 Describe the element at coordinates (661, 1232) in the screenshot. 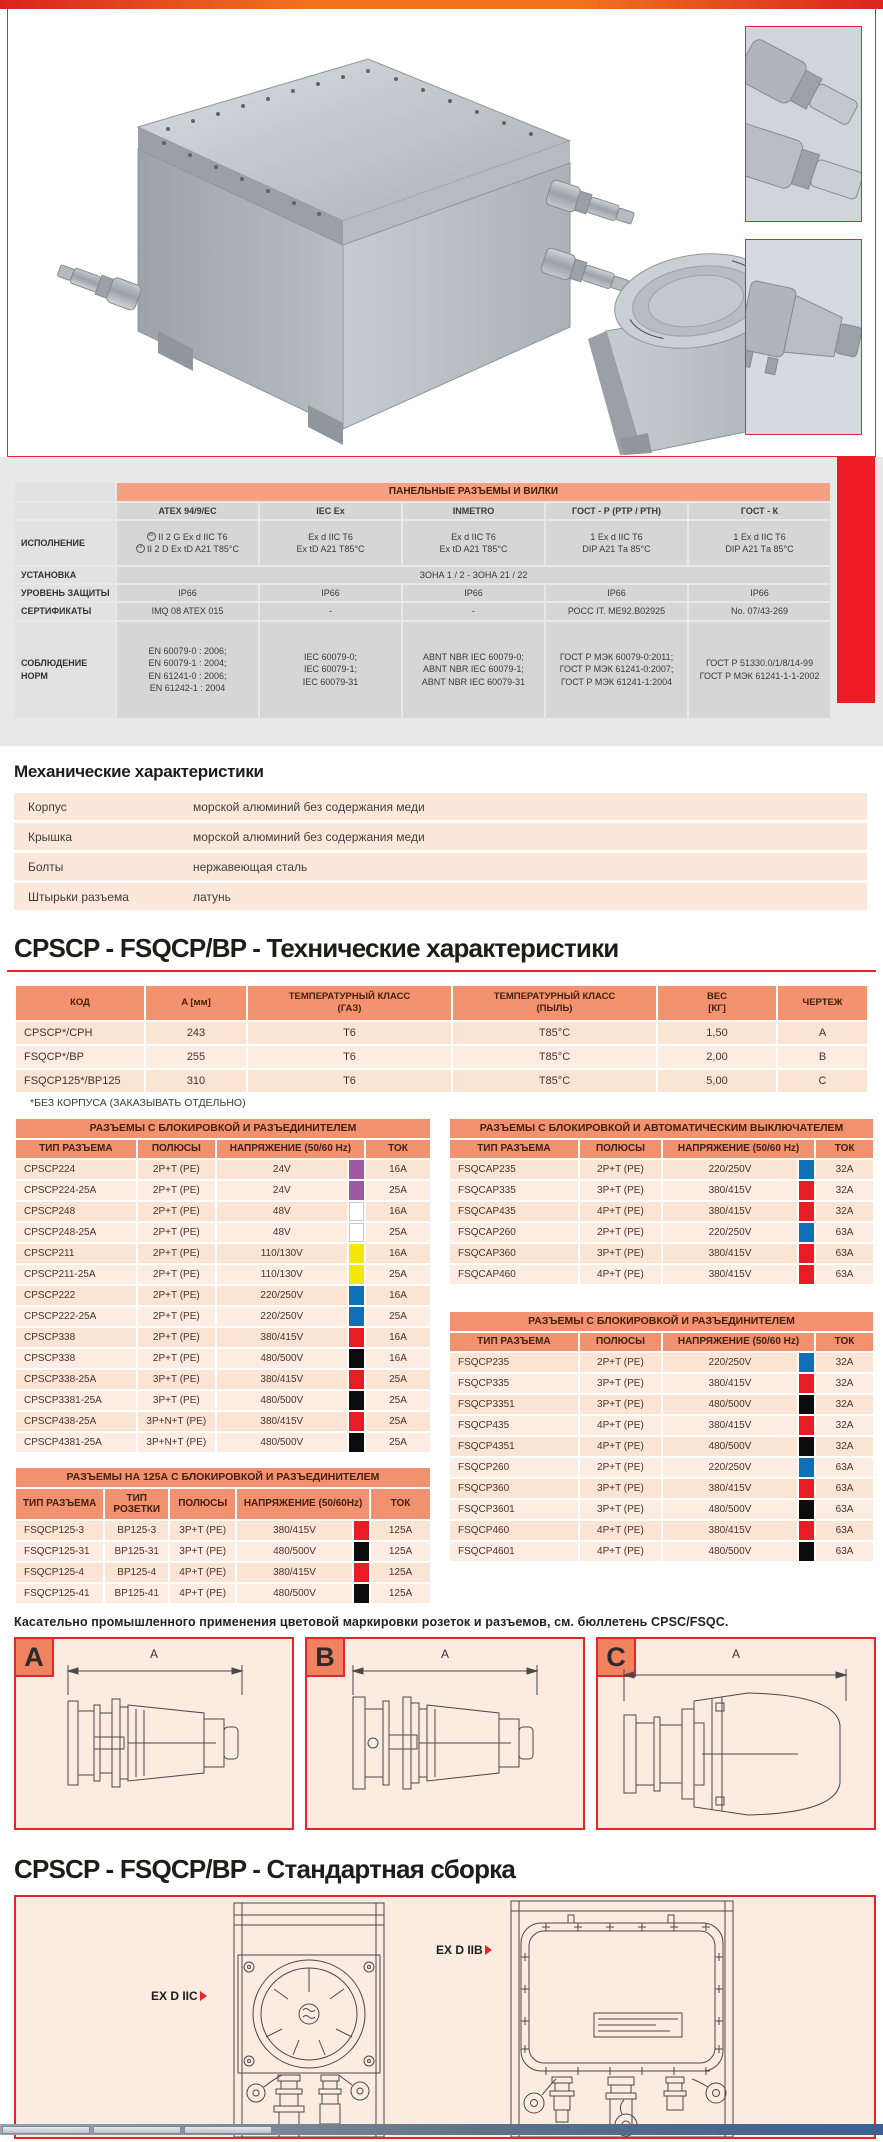

I see `table-row: FSQCAP260 2P+T (PE) 220/250V 63A` at that location.